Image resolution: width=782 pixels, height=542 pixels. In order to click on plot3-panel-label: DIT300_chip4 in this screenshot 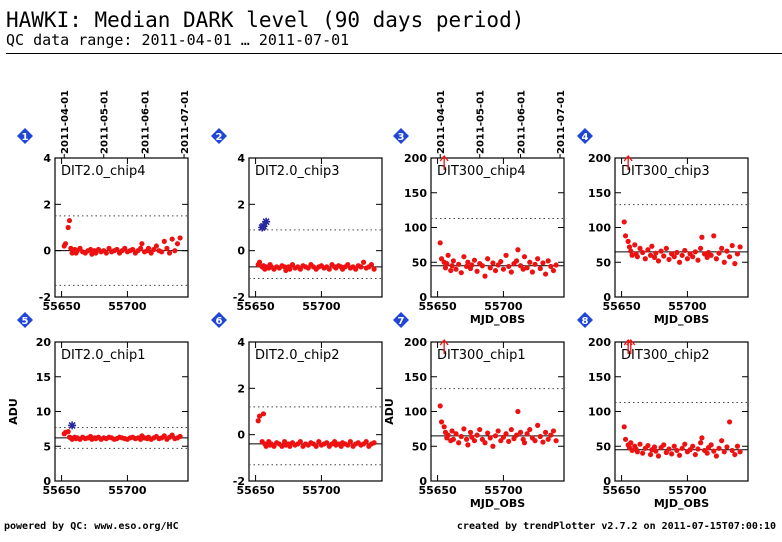, I will do `click(481, 171)`.